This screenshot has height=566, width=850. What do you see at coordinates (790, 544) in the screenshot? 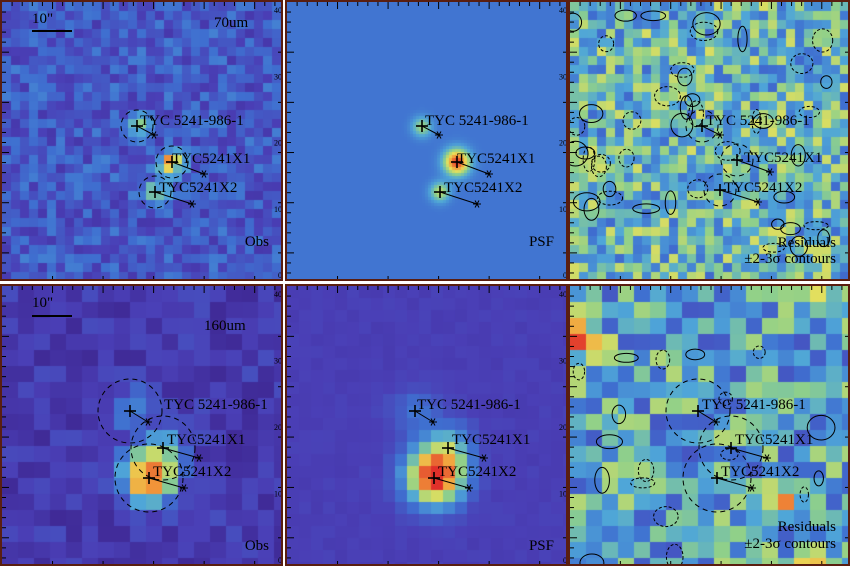
I see `panel-label-contours: ±2-3σ contours` at bounding box center [790, 544].